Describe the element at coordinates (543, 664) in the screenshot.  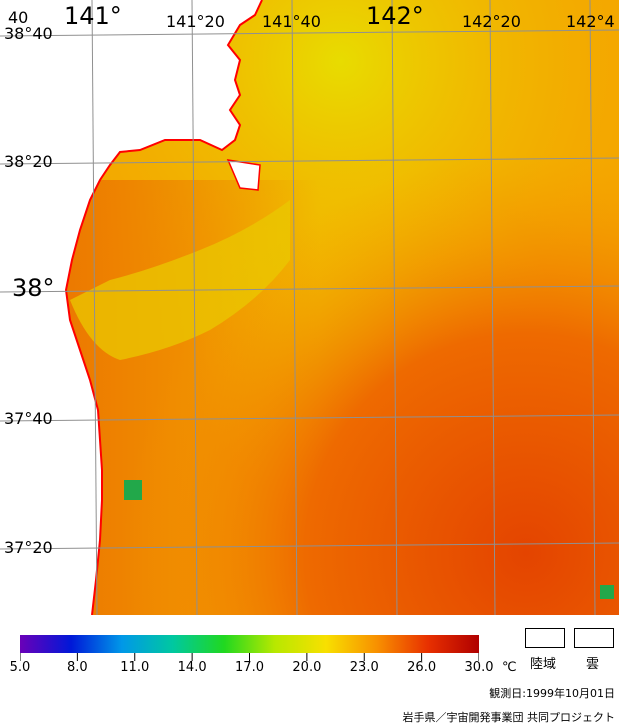
I see `land-legend-label: 陸域` at that location.